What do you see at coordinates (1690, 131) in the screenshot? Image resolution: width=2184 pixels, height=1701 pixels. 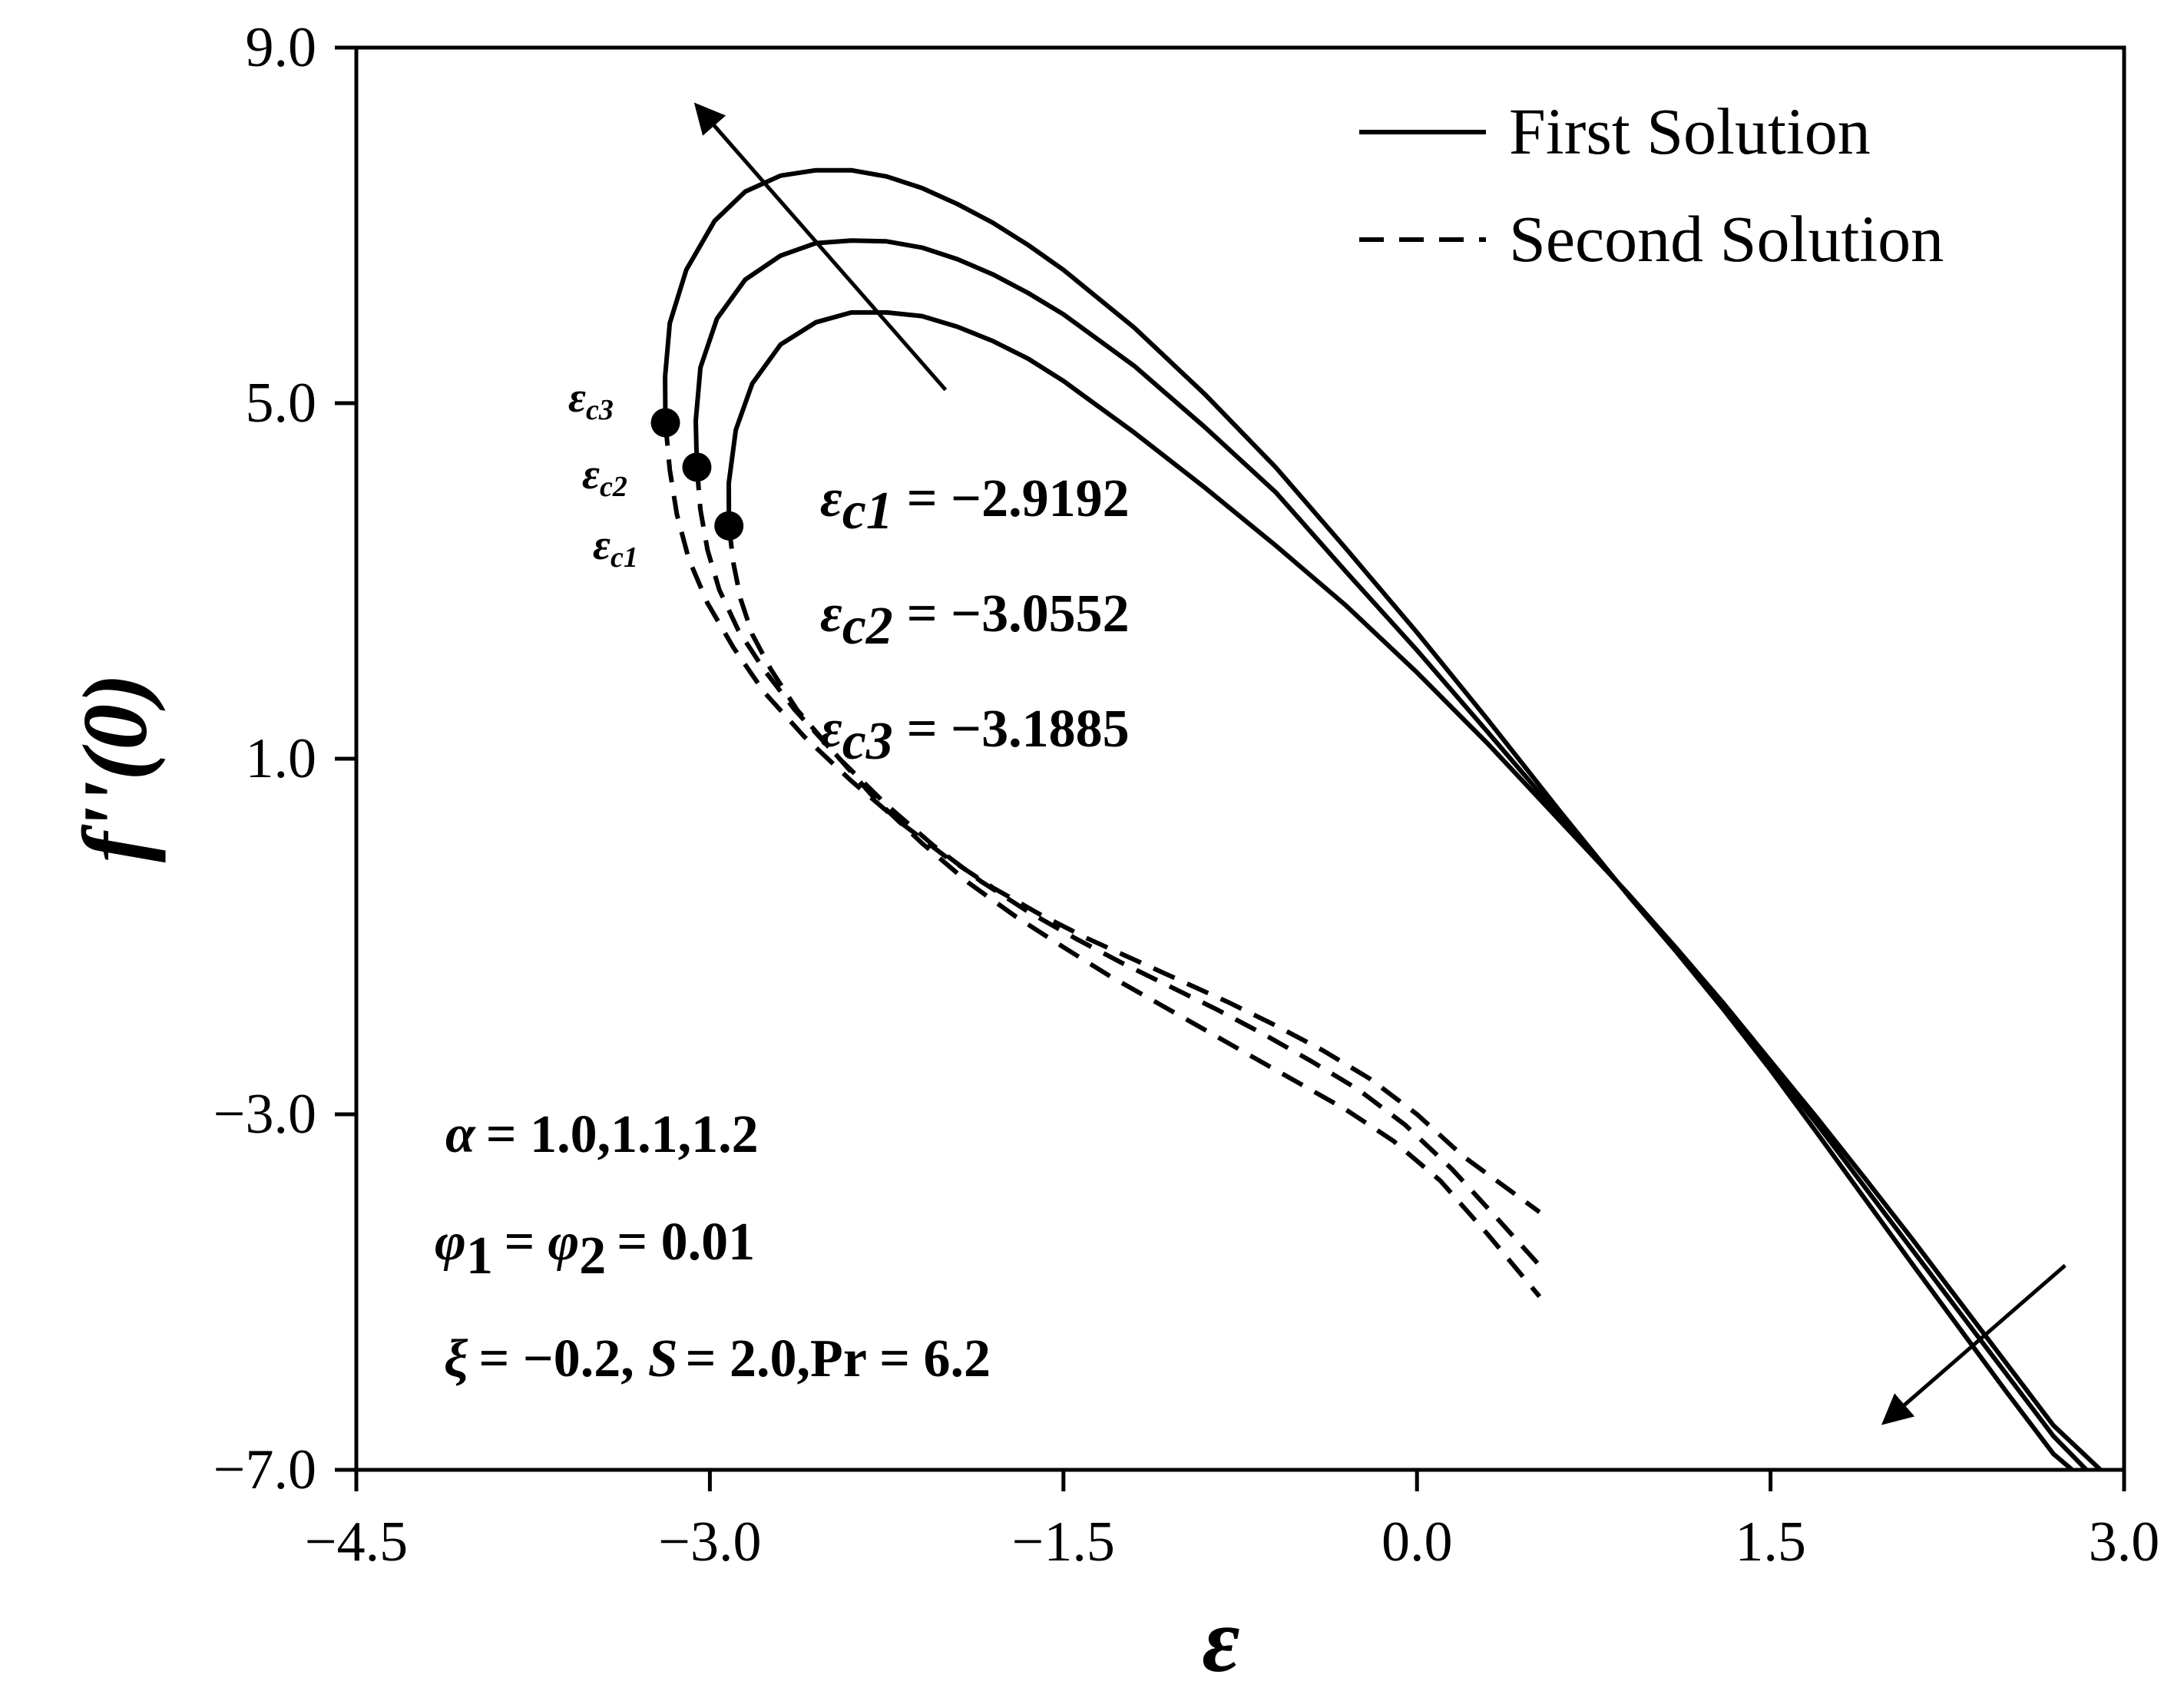 I see `legend-first-solution: First Solution` at bounding box center [1690, 131].